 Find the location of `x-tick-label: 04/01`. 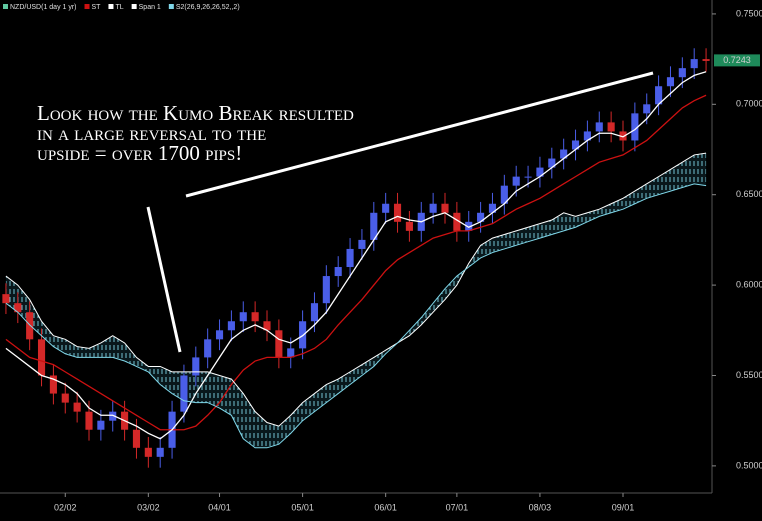

x-tick-label: 04/01 is located at coordinates (219, 507).